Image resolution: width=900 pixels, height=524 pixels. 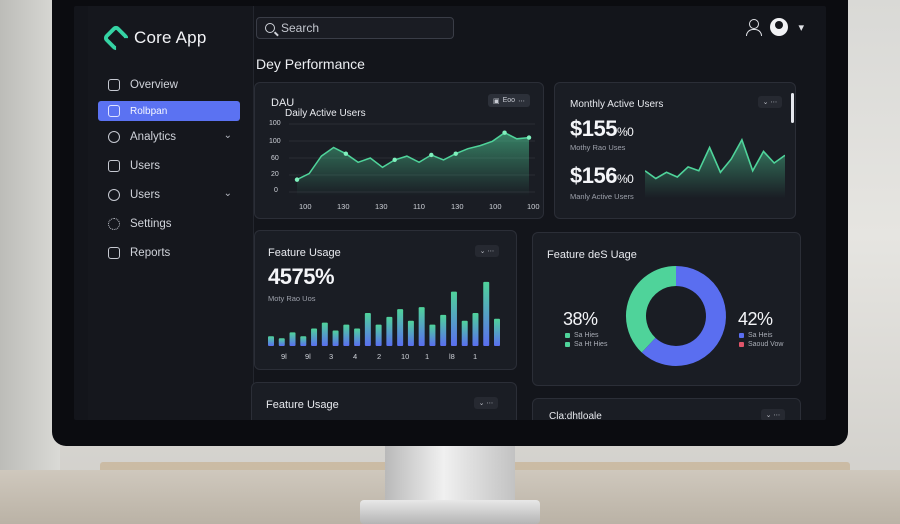 What do you see at coordinates (593, 175) in the screenshot?
I see `mau-value-2-number: $156` at bounding box center [593, 175].